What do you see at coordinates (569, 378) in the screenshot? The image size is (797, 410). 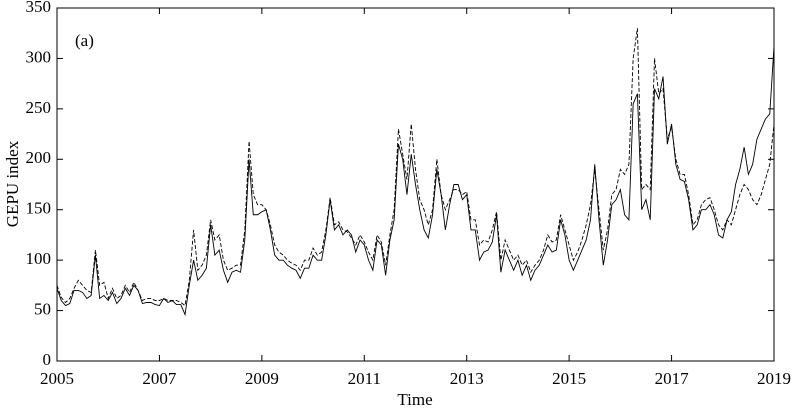 I see `x-tick-label: 2015` at bounding box center [569, 378].